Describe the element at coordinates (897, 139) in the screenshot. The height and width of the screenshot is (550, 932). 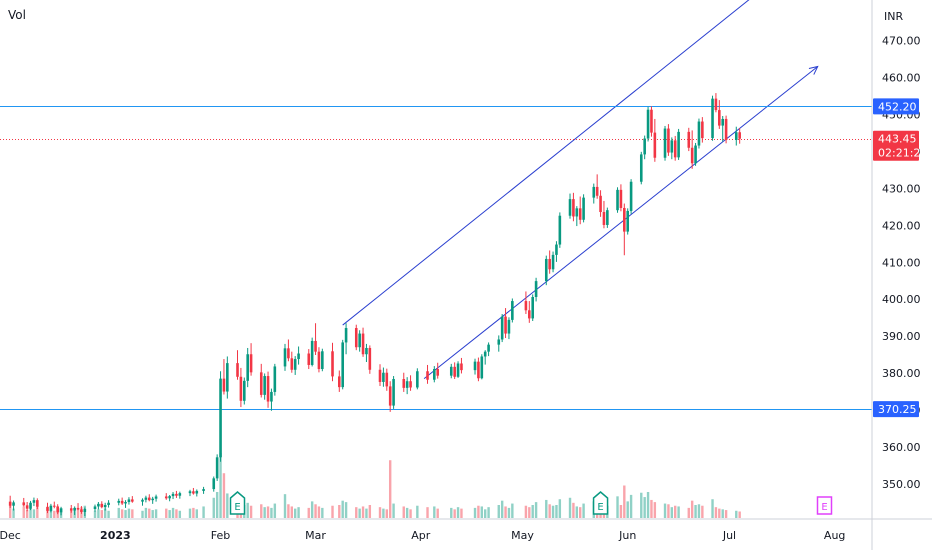
I see `price-tag-value: 443.45` at that location.